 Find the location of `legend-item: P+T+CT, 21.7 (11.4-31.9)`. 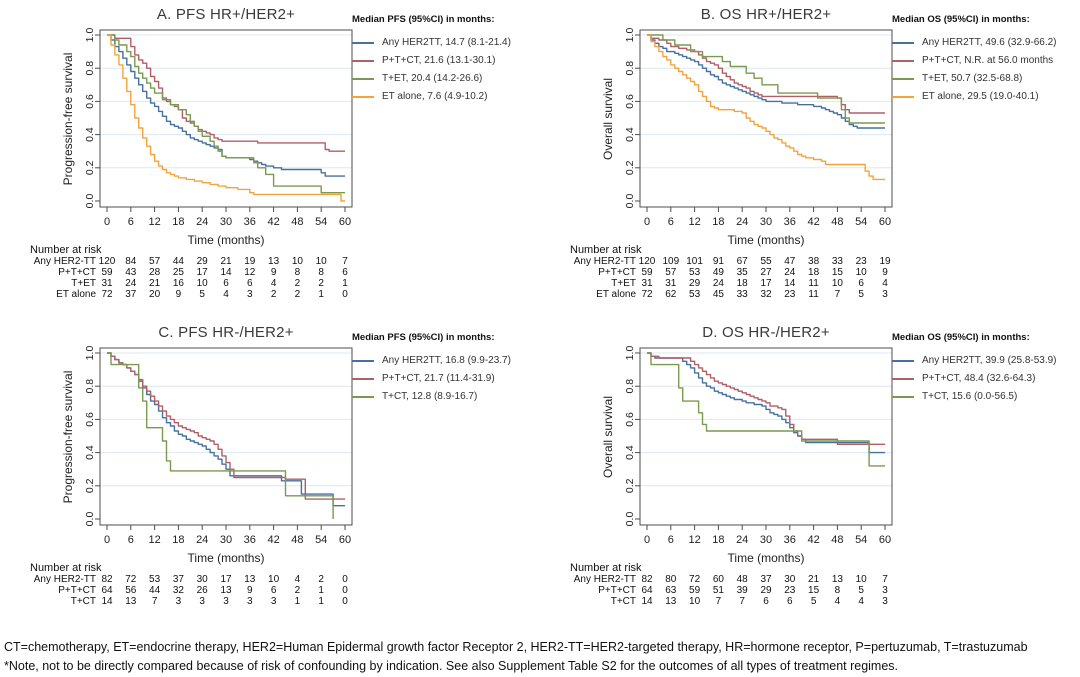

legend-item: P+T+CT, 21.7 (11.4-31.9) is located at coordinates (445, 378).